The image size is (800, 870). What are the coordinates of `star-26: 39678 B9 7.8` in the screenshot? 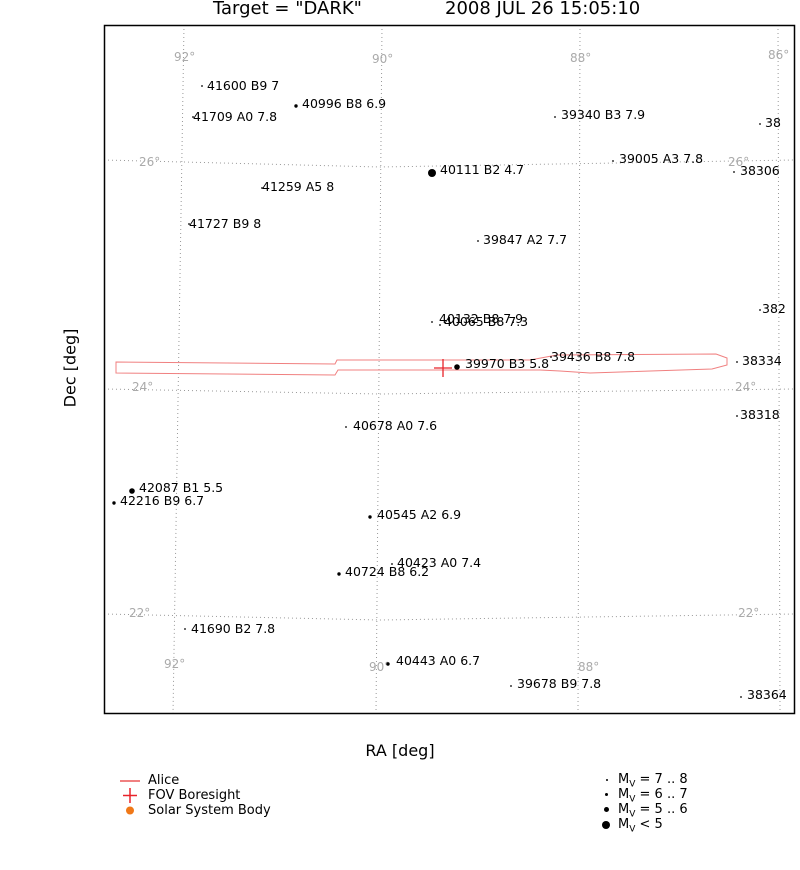 It's located at (555, 683).